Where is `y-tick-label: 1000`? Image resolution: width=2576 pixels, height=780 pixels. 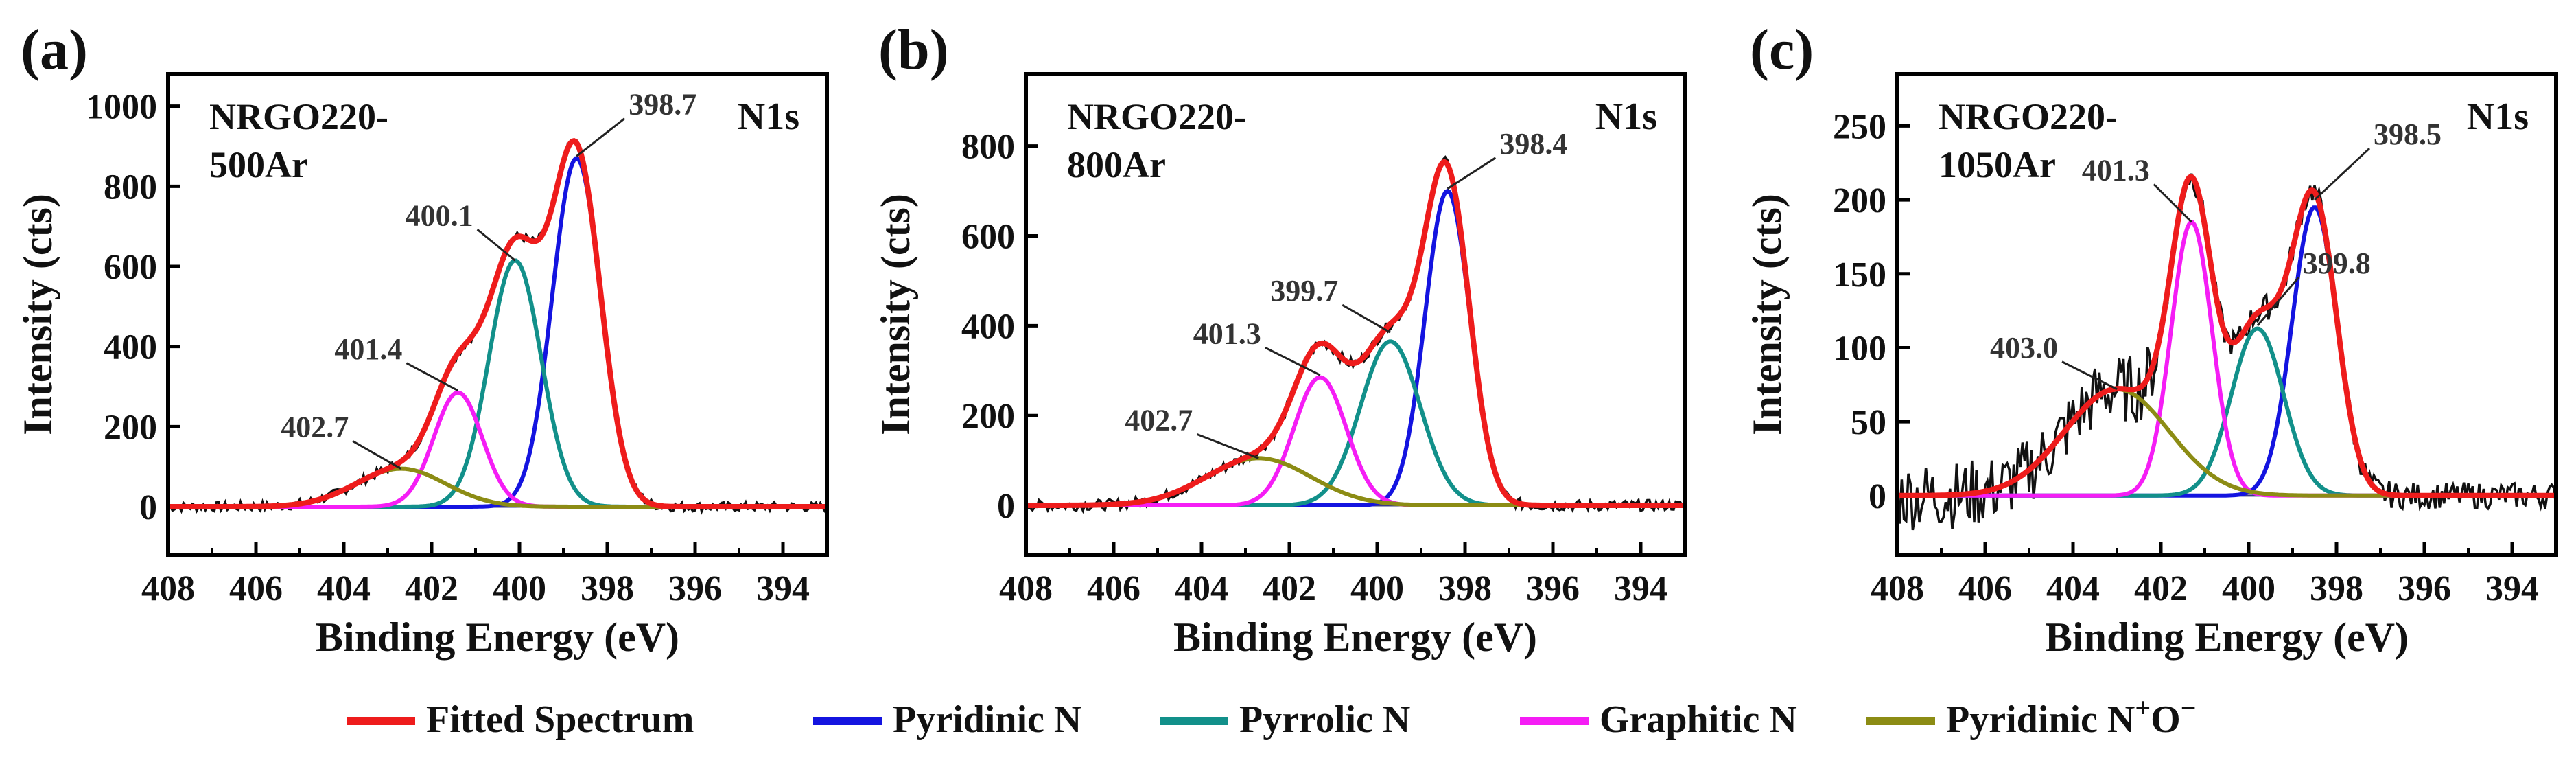
y-tick-label: 1000 is located at coordinates (121, 107).